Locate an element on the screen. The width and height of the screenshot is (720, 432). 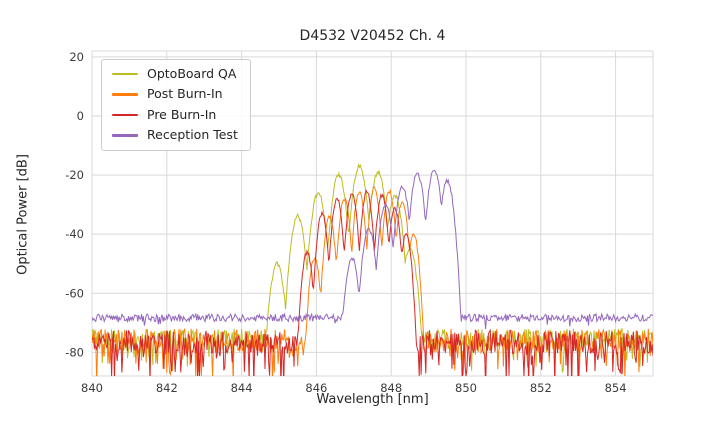
legend-item-post-burn-in: Post Burn-In is located at coordinates (175, 94).